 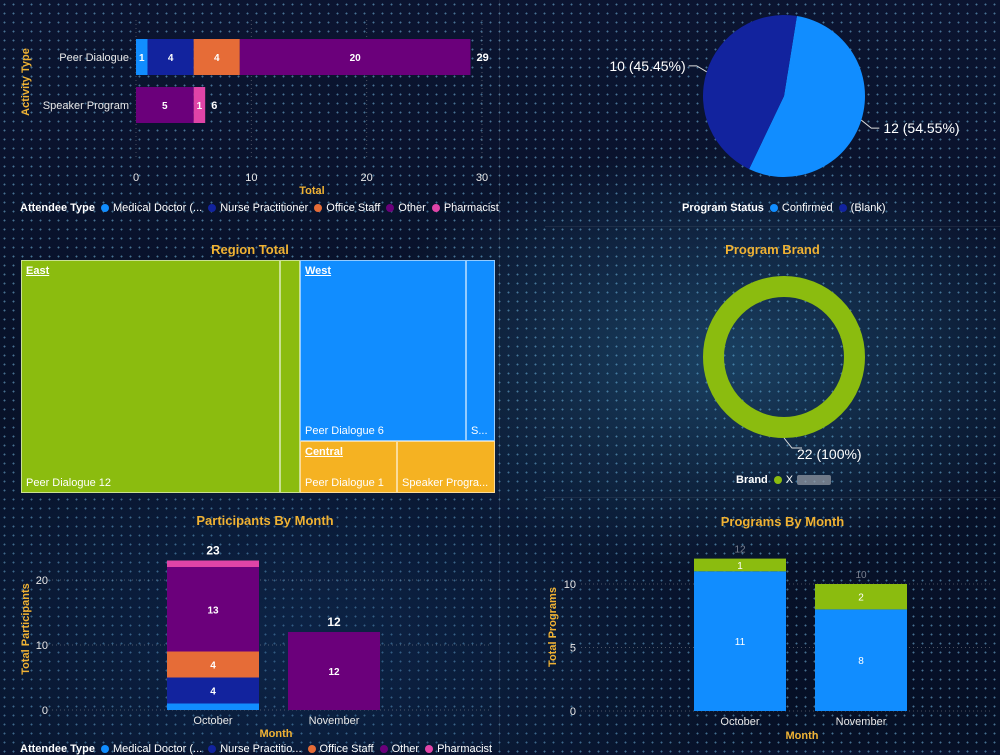 What do you see at coordinates (482, 178) in the screenshot?
I see `x-tick-label: 30` at bounding box center [482, 178].